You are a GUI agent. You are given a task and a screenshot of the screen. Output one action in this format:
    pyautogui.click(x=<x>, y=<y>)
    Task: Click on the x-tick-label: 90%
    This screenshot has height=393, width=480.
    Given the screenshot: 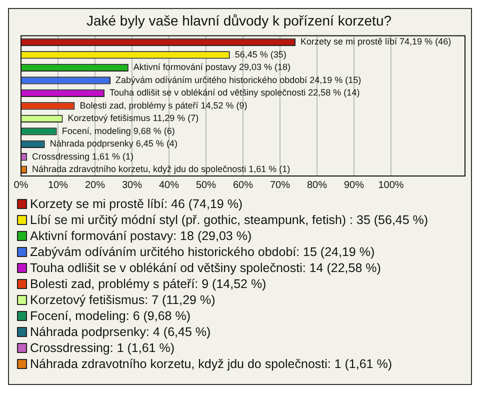 What is the action you would take?
    pyautogui.click(x=354, y=185)
    